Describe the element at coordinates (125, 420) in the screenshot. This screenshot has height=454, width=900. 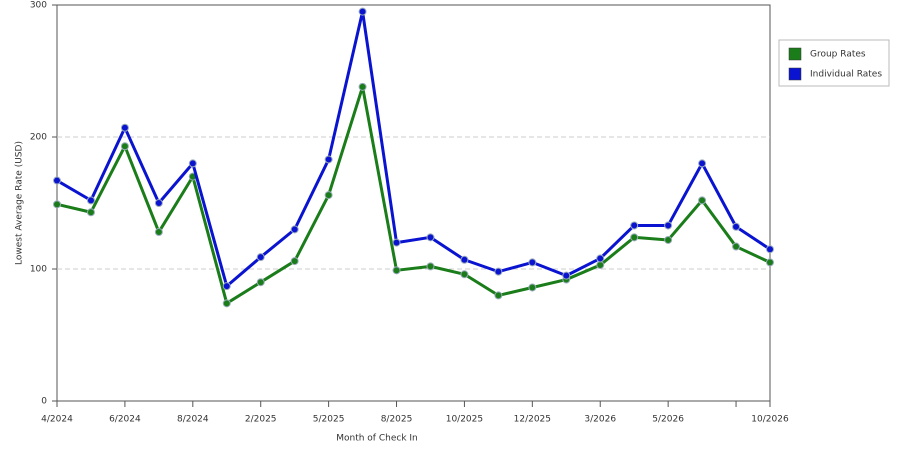
I see `x-tick-label: 6/2024` at that location.